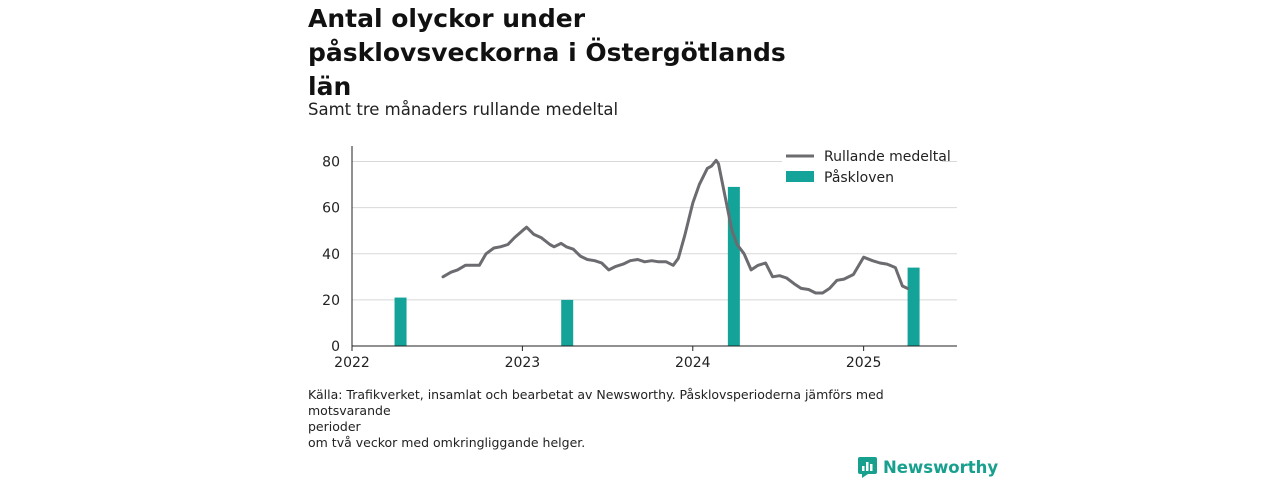 This screenshot has height=480, width=1280. Describe the element at coordinates (334, 426) in the screenshot. I see `footnote-line-2: perioder` at that location.